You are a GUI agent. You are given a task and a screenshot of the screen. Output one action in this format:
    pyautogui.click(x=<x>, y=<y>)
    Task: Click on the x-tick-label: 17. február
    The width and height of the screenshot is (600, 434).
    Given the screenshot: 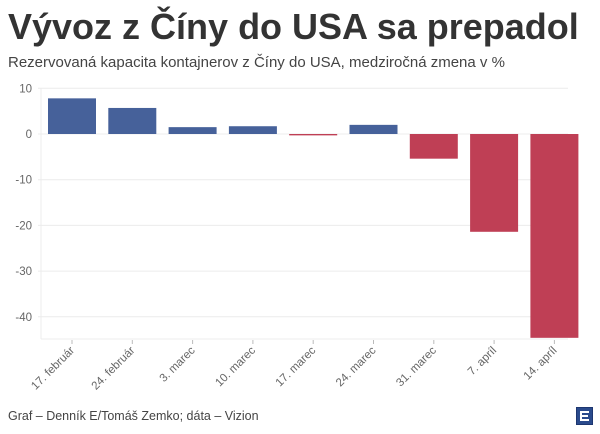 What is the action you would take?
    pyautogui.click(x=53, y=369)
    